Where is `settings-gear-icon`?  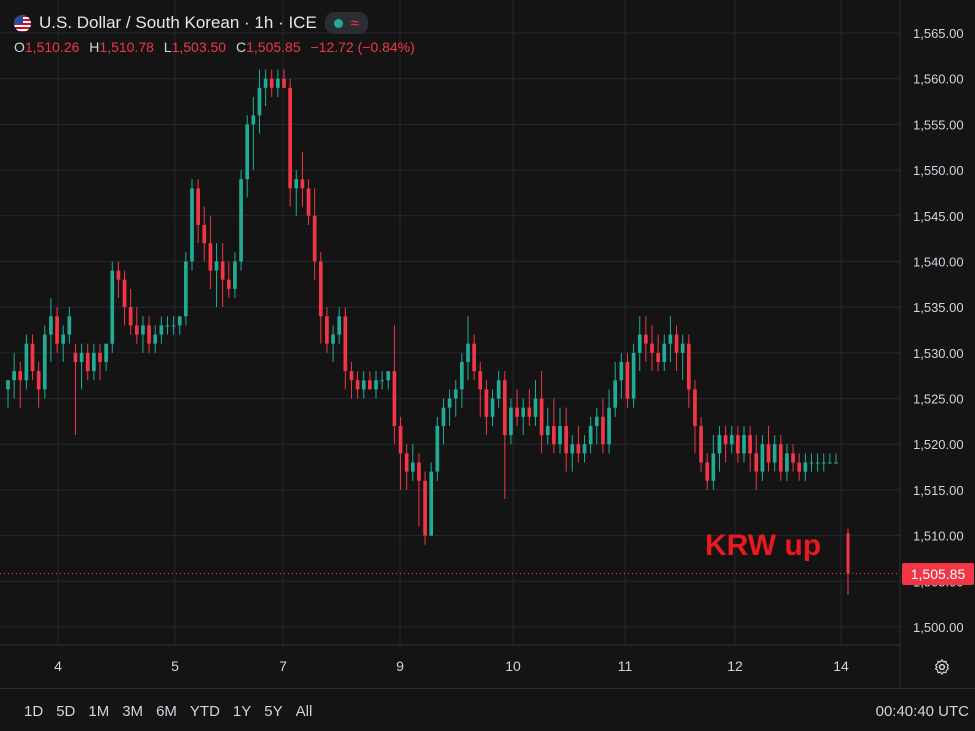 settings-gear-icon is located at coordinates (942, 667).